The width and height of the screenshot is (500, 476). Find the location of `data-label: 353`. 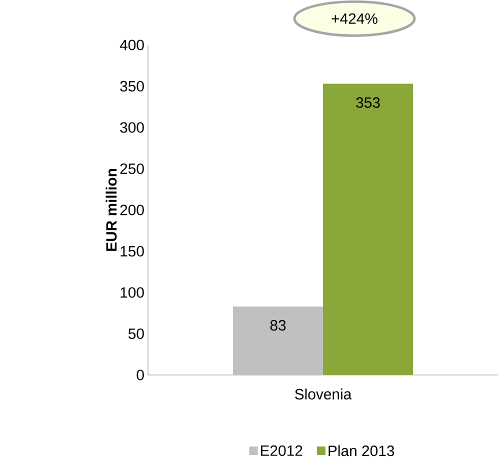

data-label: 353 is located at coordinates (368, 102).